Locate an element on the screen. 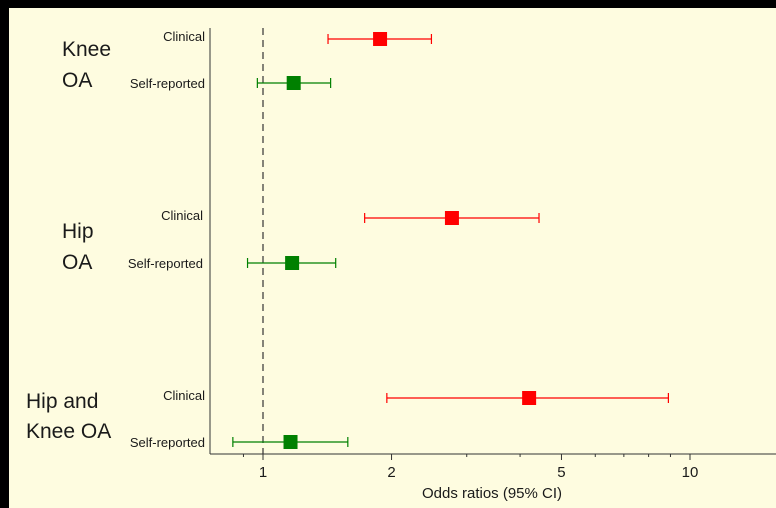  group-label: Hip is located at coordinates (78, 231).